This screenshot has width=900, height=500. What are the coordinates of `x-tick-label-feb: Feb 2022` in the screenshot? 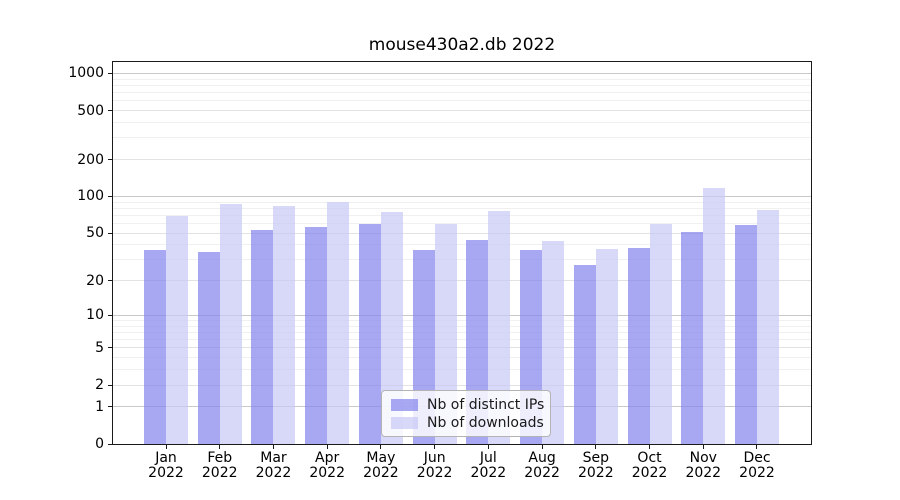 It's located at (220, 466).